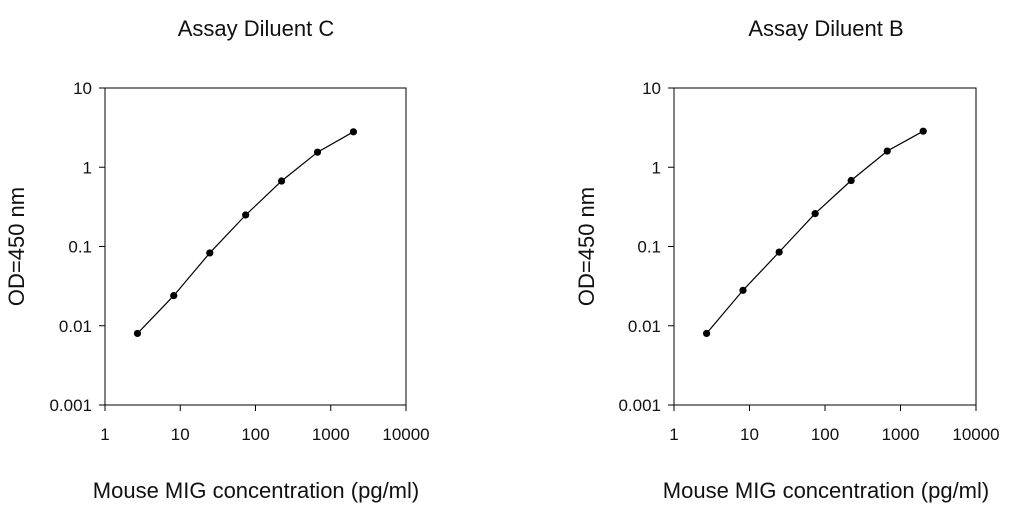  What do you see at coordinates (825, 28) in the screenshot?
I see `chart-title: Assay Diluent B` at bounding box center [825, 28].